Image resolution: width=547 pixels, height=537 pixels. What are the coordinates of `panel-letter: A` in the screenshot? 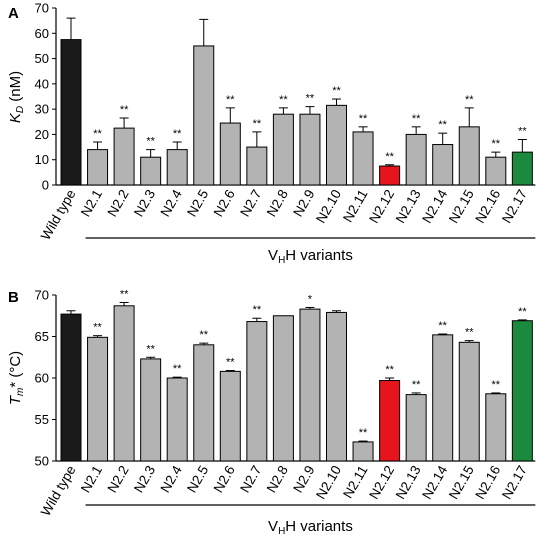 It's located at (13, 13).